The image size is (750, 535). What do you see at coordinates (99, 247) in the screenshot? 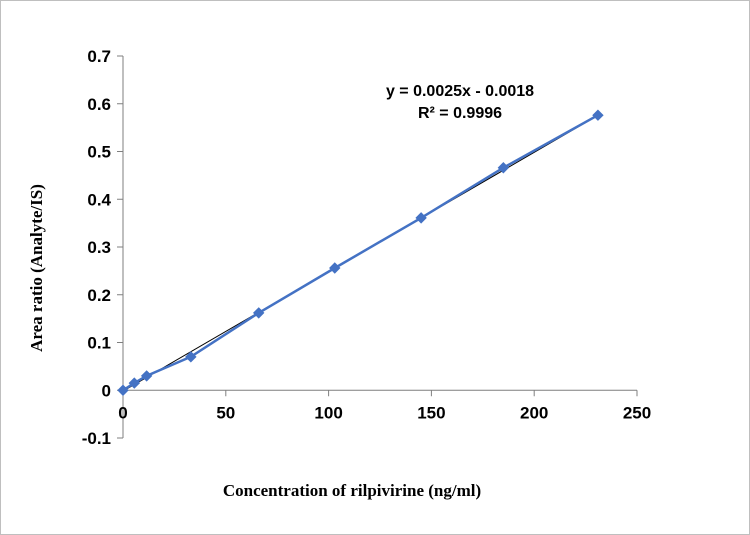
I see `y-tick-label: 0.3` at bounding box center [99, 247].